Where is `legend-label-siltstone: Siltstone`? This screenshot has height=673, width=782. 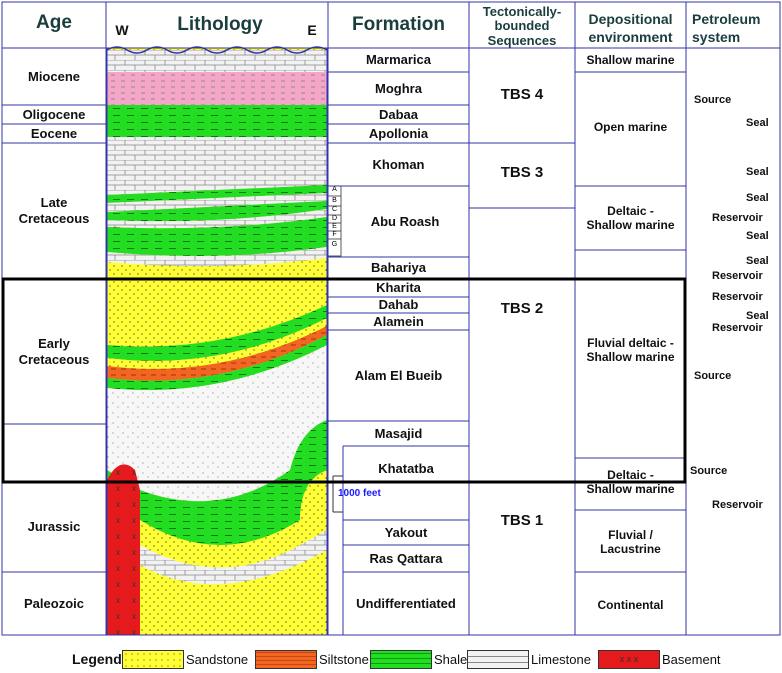
legend-label-siltstone: Siltstone is located at coordinates (344, 659).